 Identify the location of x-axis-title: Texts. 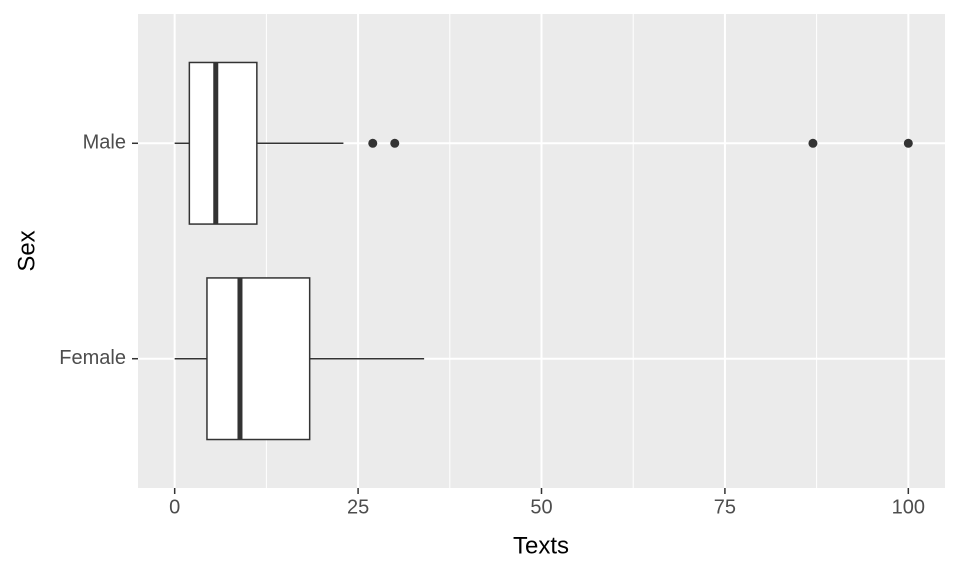
(541, 545).